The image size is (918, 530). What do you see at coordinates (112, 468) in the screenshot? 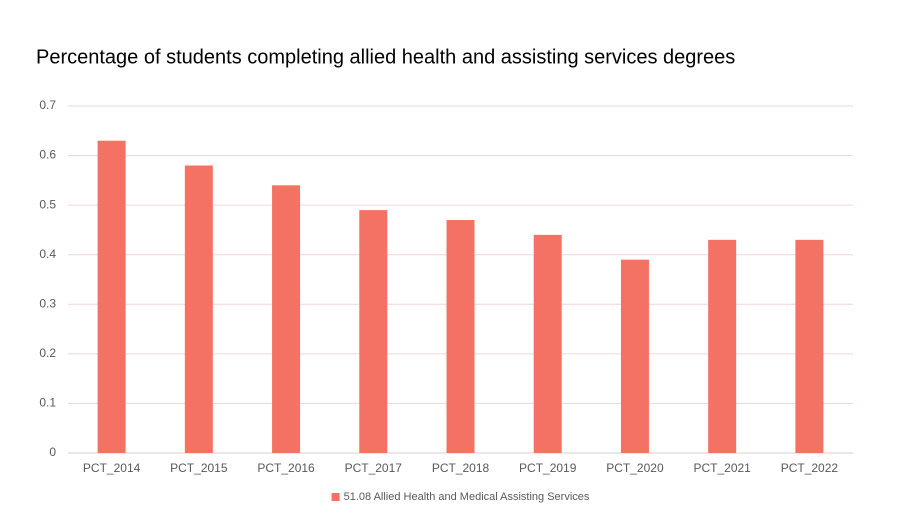
I see `x-tick-label: PCT_2014` at bounding box center [112, 468].